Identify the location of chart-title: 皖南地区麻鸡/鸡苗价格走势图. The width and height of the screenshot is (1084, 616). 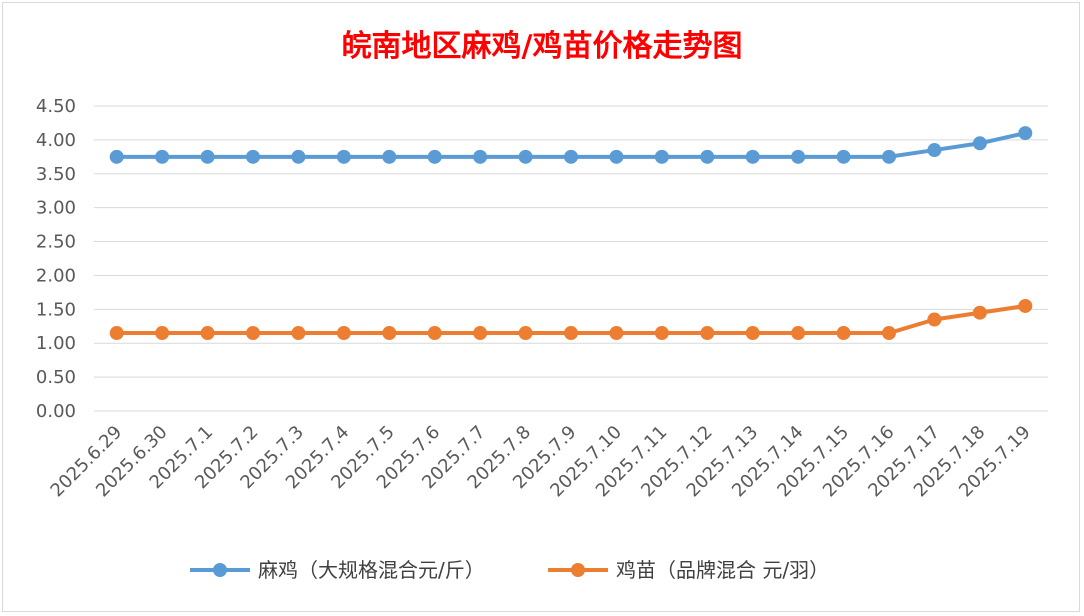
(542, 46).